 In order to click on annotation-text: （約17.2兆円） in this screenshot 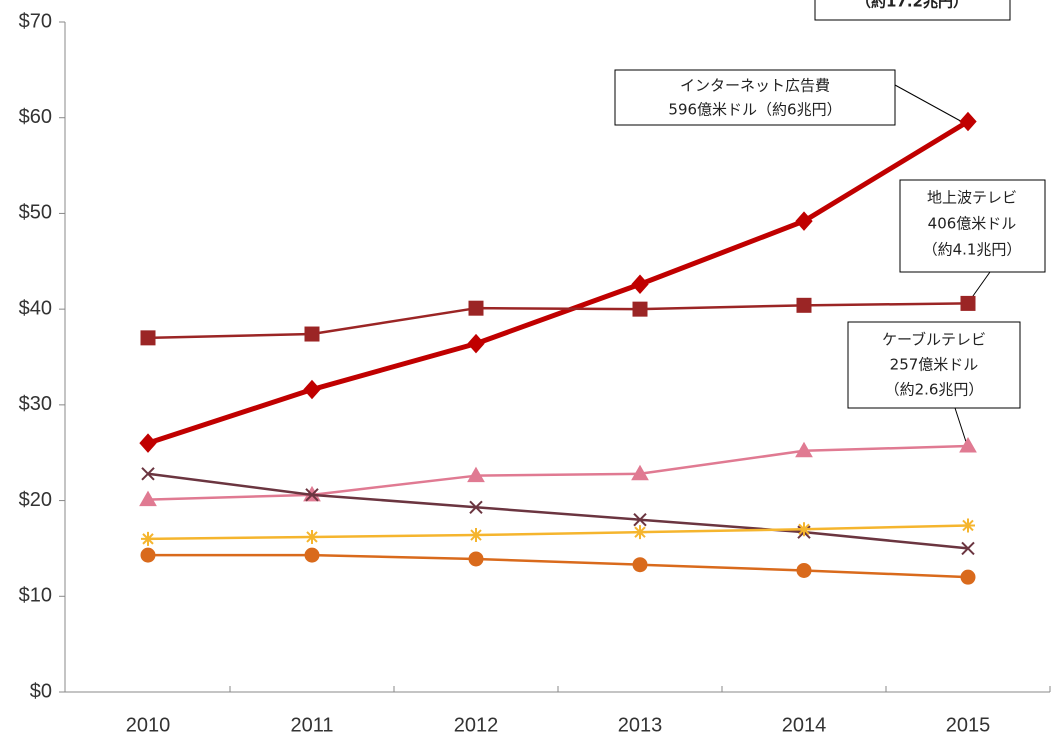, I will do `click(912, 5)`.